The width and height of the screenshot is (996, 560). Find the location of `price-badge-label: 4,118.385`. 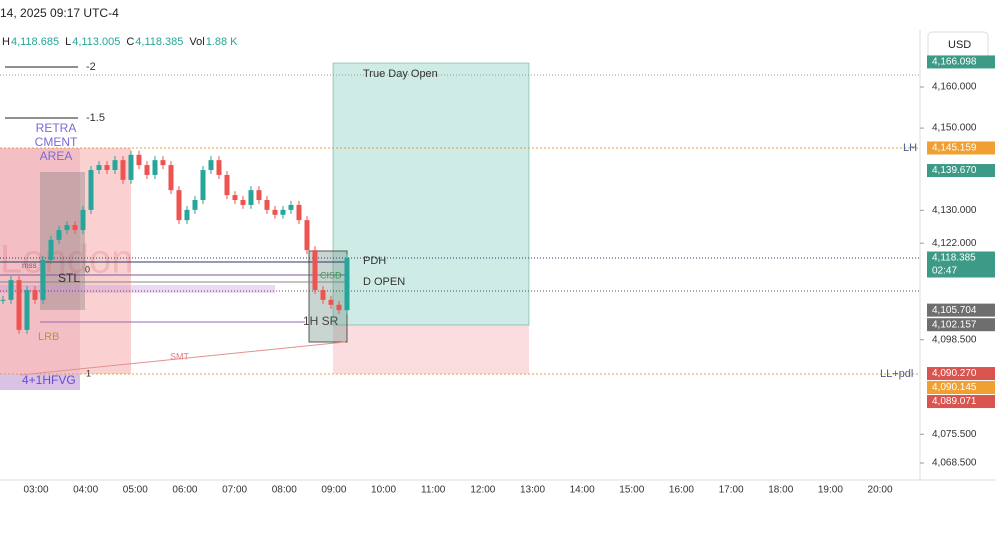

price-badge-label: 4,118.385 is located at coordinates (954, 258).